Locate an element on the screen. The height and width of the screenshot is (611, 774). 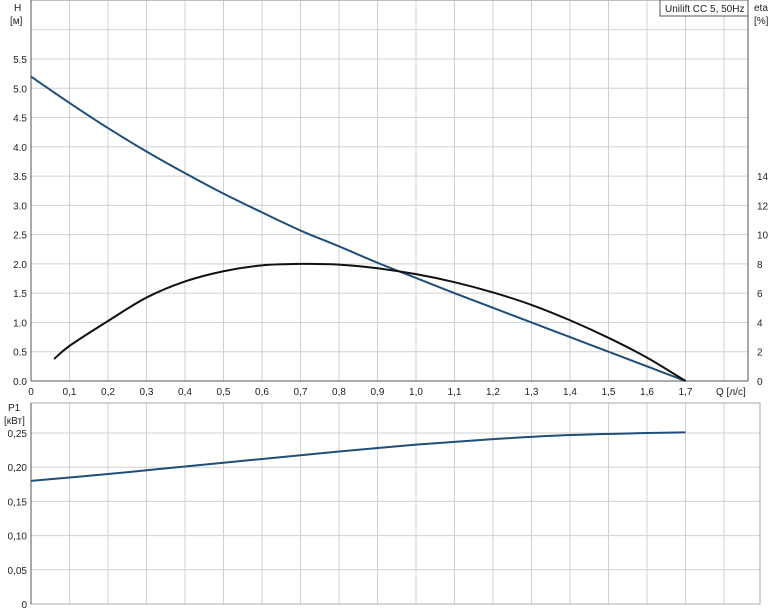
x-tick-label: 1,6 is located at coordinates (647, 392).